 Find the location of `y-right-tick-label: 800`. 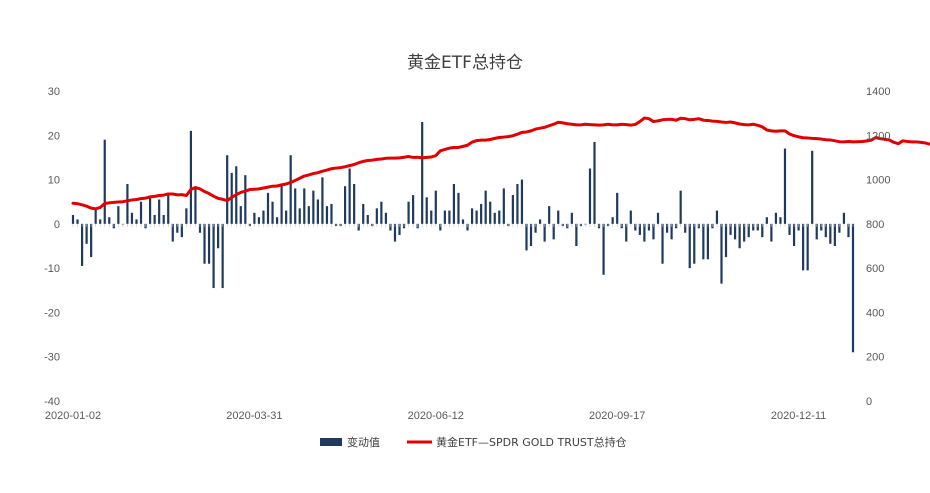

y-right-tick-label: 800 is located at coordinates (875, 225).